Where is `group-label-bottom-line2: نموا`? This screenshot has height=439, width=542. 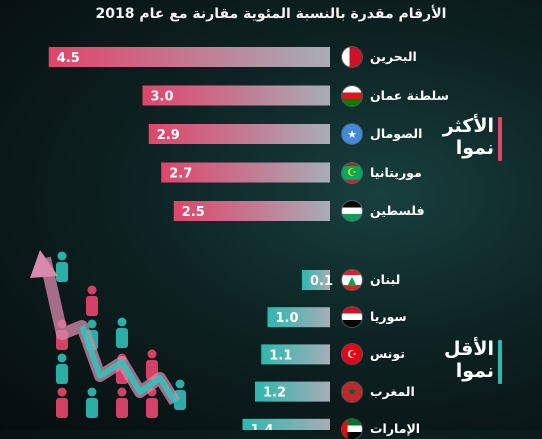
group-label-bottom-line2: نموا is located at coordinates (474, 371).